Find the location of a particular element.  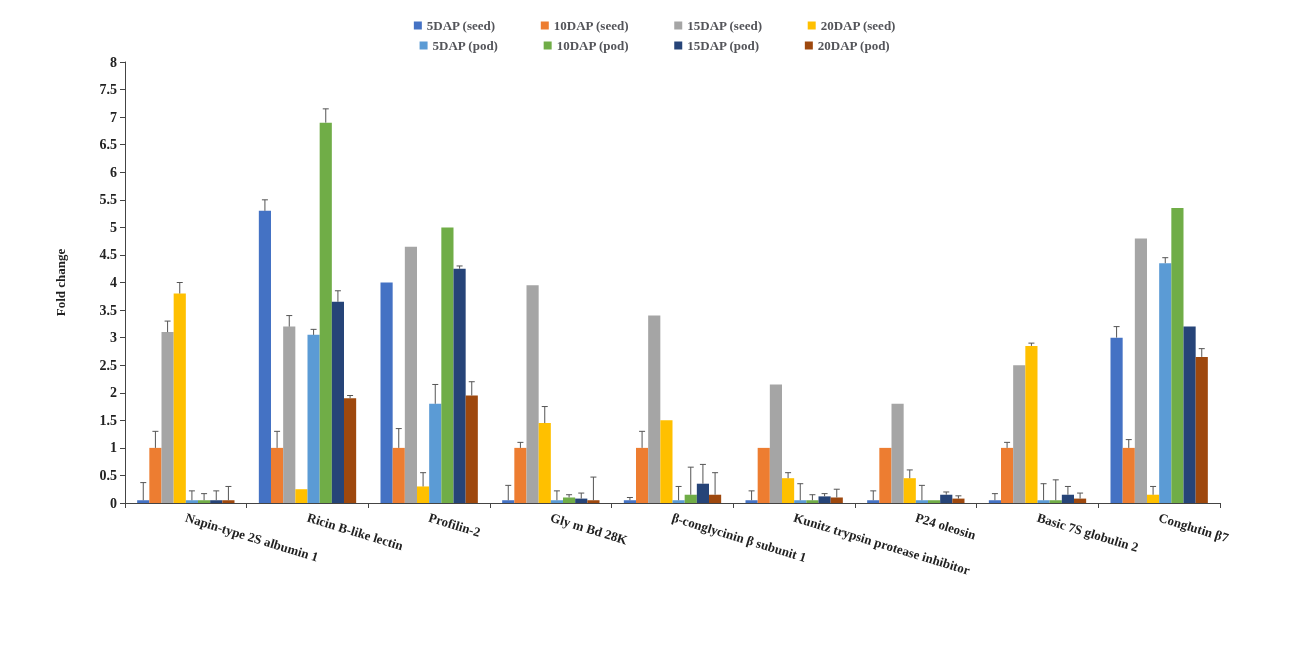

y-tick-label: 7 is located at coordinates (113, 117).